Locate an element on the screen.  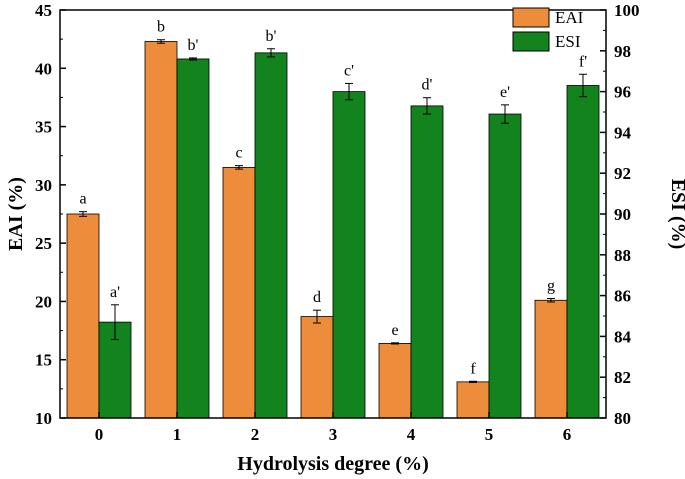
y2-axis-title: ESI (%) is located at coordinates (676, 214).